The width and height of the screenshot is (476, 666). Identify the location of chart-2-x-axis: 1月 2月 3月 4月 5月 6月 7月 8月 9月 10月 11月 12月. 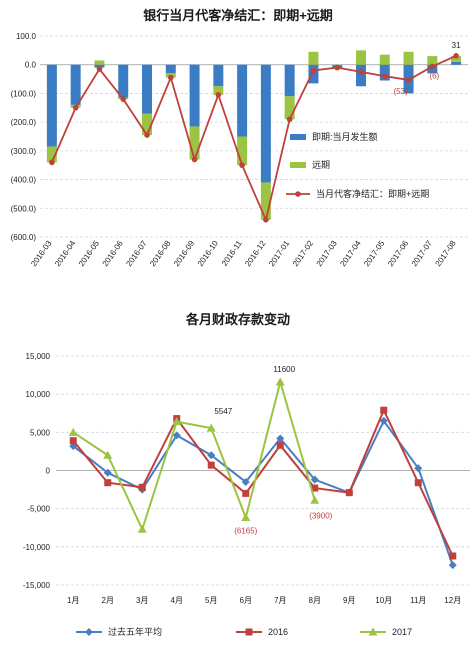
(264, 600).